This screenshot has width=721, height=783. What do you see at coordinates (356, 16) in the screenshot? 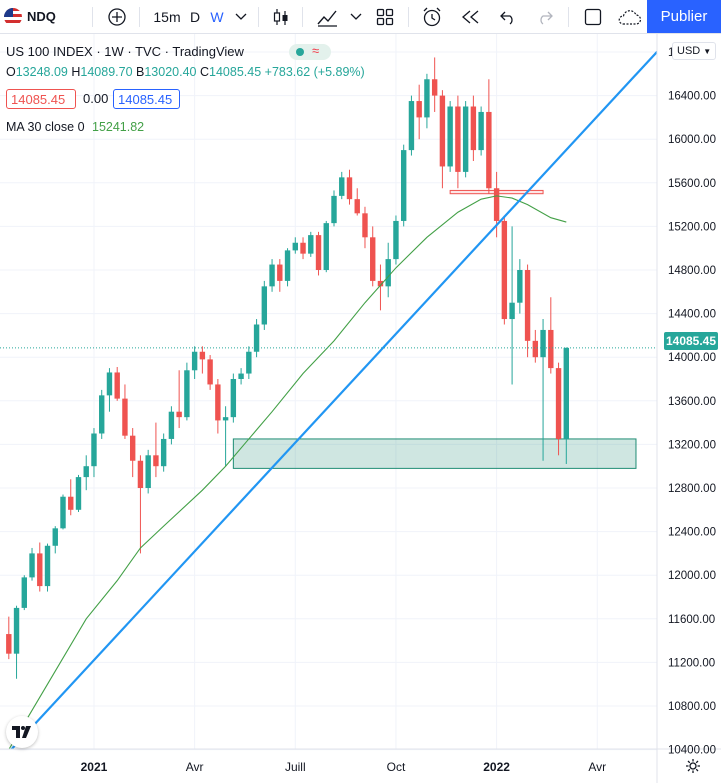
I see `indicators-dropdown-icon` at bounding box center [356, 16].